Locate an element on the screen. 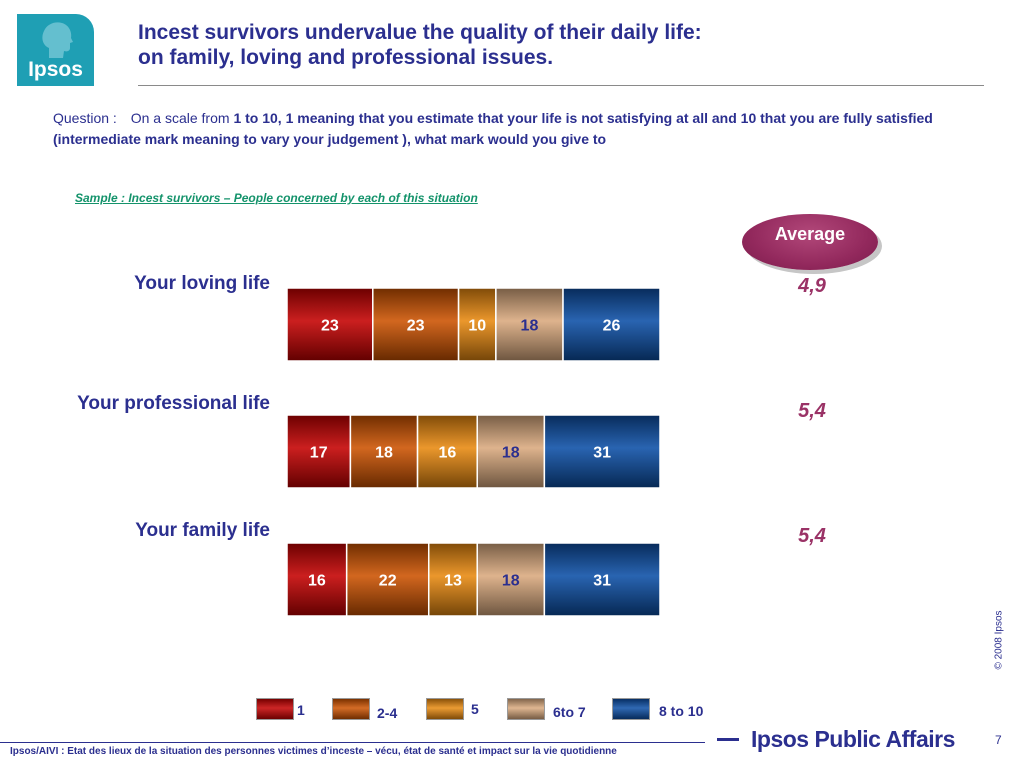 The width and height of the screenshot is (1024, 768). title-divider is located at coordinates (561, 85).